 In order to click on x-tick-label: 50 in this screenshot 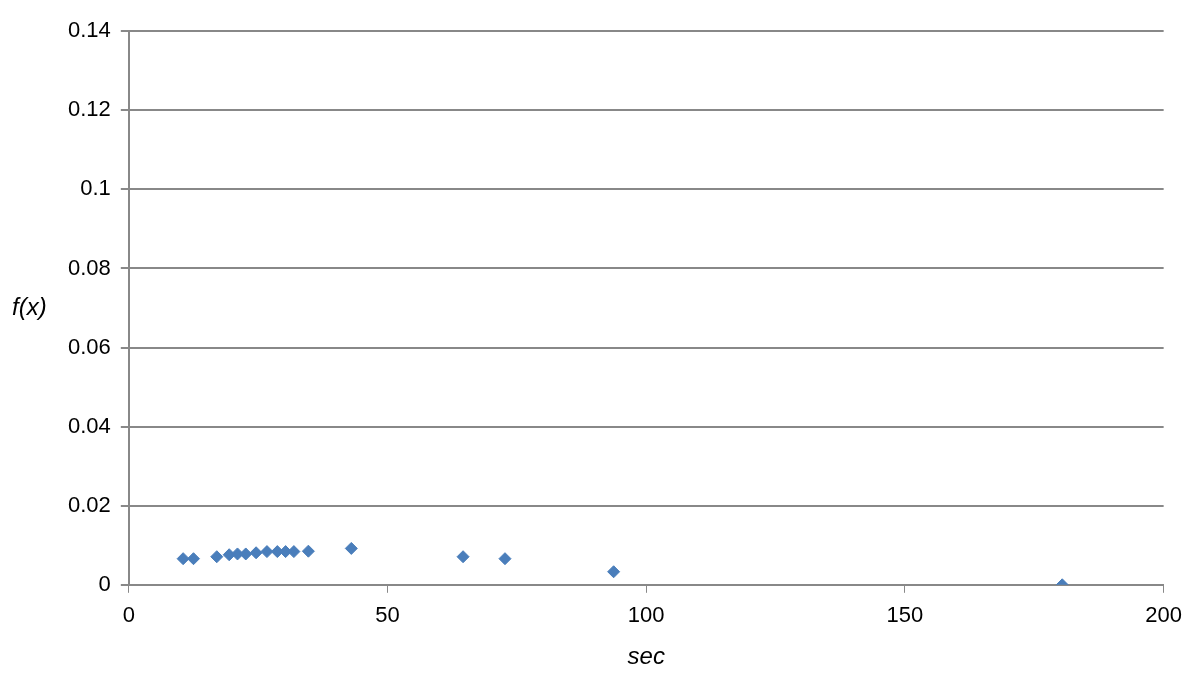, I will do `click(387, 615)`.